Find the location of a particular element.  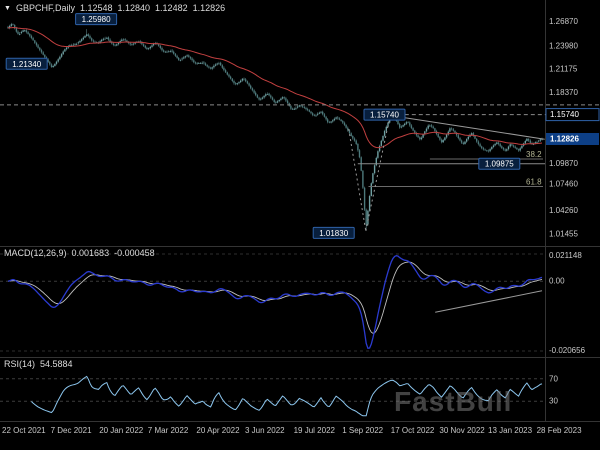

macd-header: MACD(12,26,9) 0.001683 -0.000458 is located at coordinates (82, 253).